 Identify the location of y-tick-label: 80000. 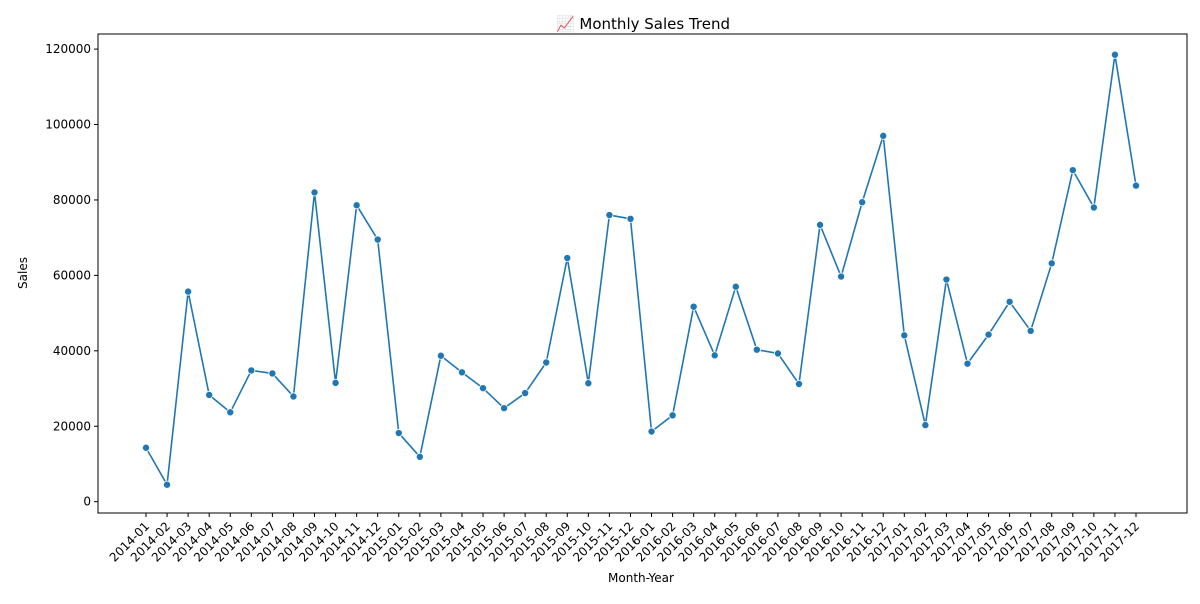
(72, 200).